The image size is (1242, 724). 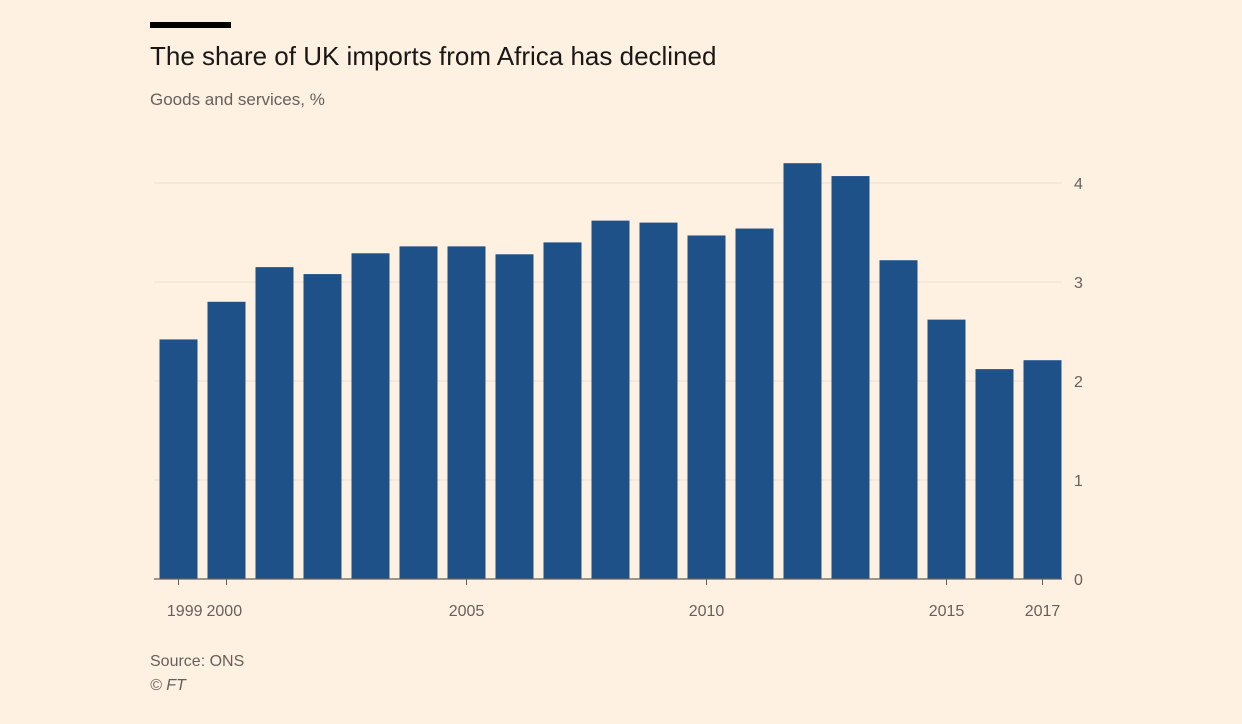 I want to click on bar-2009, so click(x=658, y=400).